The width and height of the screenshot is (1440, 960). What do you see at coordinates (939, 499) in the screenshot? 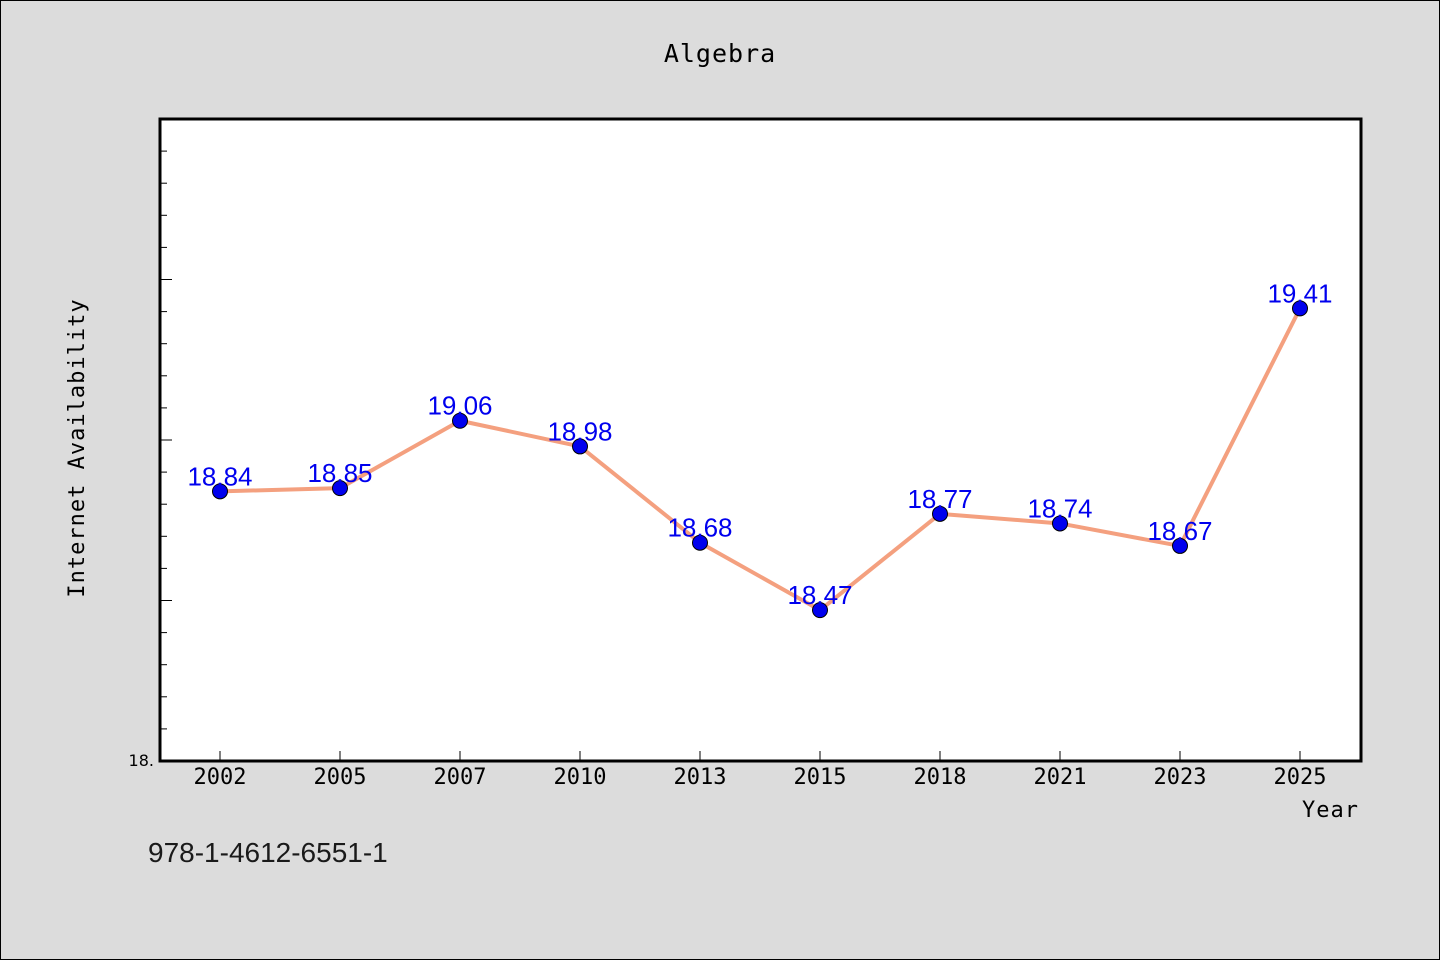
I see `data-label: 18.77` at bounding box center [939, 499].